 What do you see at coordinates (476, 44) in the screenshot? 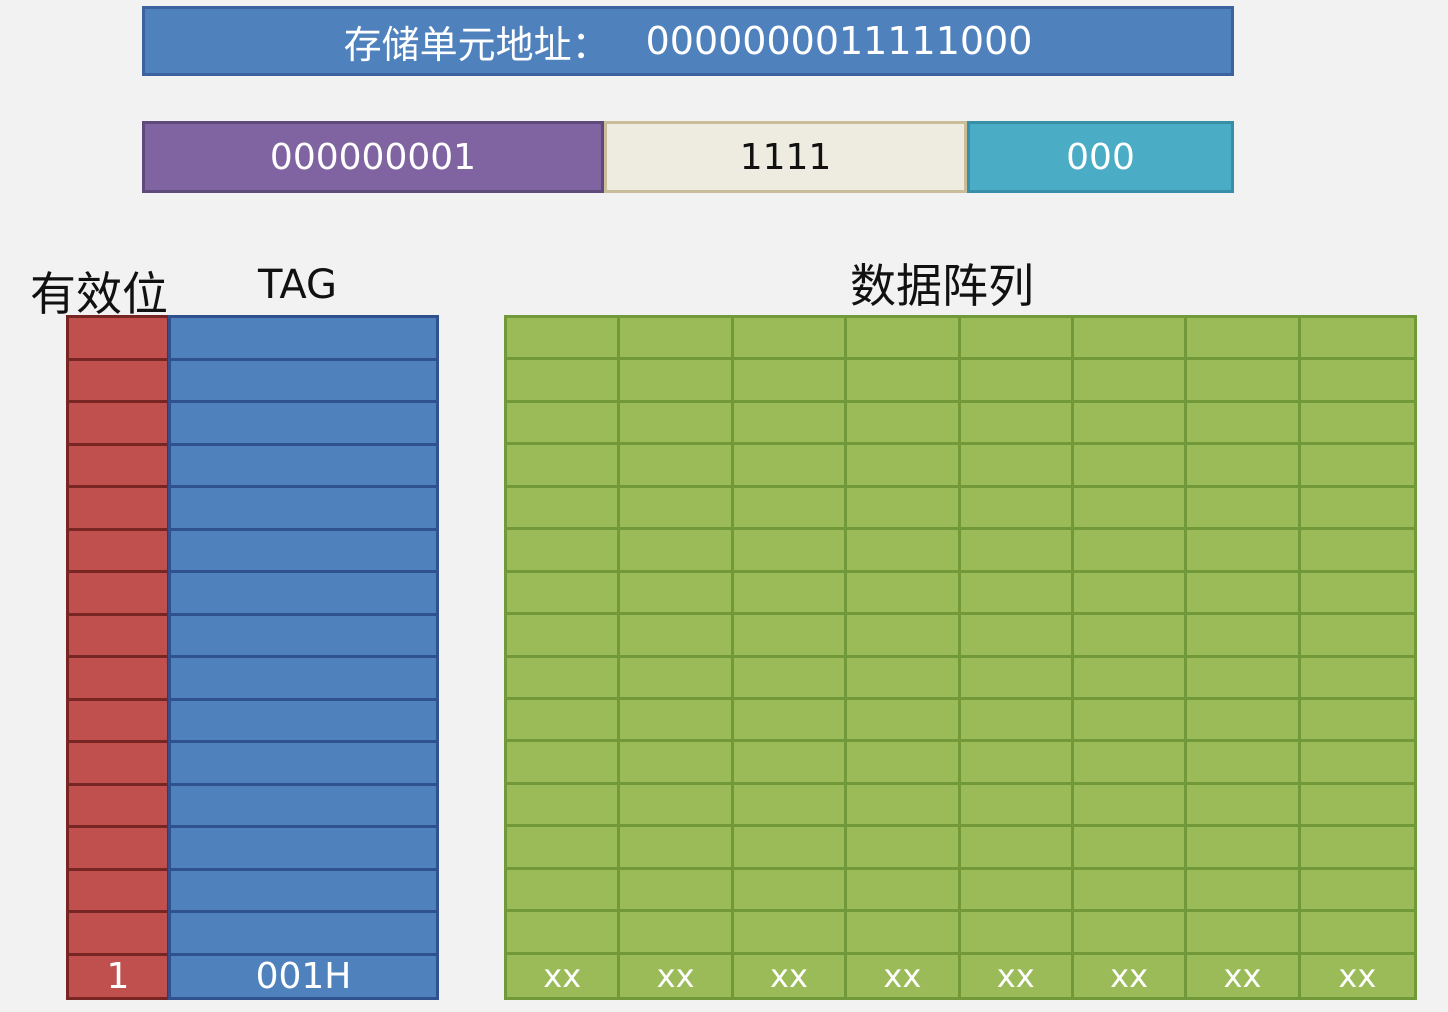
I see `address-label: 存储单元地址：` at bounding box center [476, 44].